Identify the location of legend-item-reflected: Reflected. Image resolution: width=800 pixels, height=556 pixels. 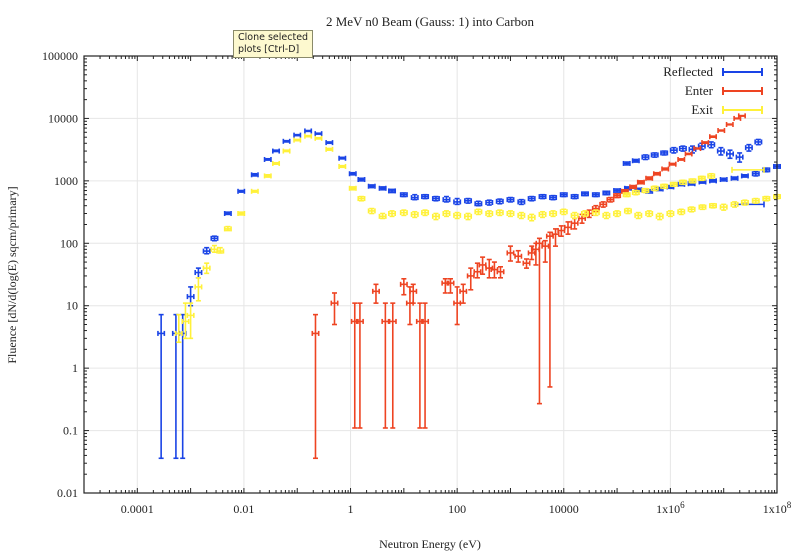
(713, 71).